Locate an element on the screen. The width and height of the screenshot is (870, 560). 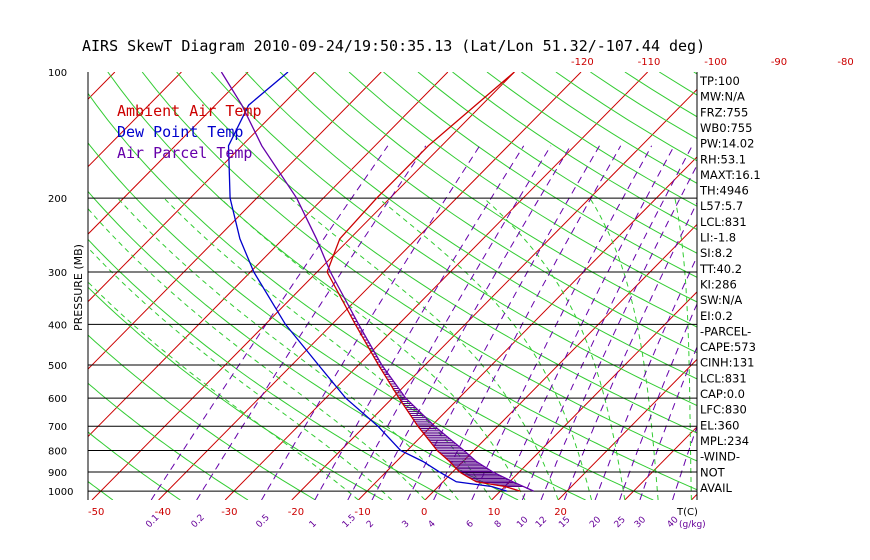
pressure-tick-label: 1000 is located at coordinates (60, 492).